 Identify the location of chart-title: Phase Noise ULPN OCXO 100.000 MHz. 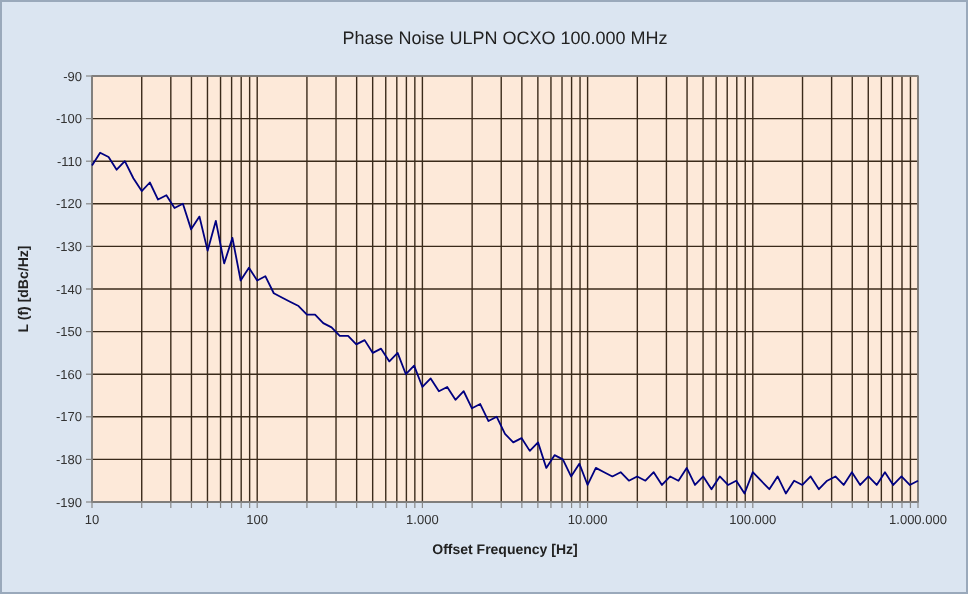
(505, 38).